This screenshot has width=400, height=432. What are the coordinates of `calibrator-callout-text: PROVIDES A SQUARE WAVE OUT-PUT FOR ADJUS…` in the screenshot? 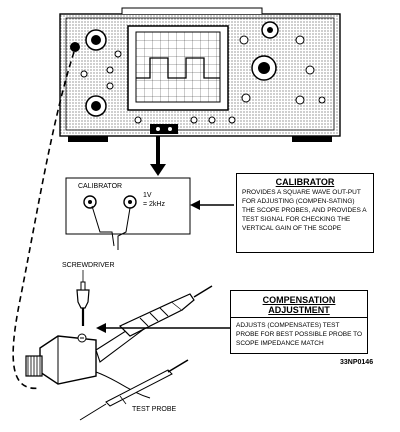 It's located at (304, 210).